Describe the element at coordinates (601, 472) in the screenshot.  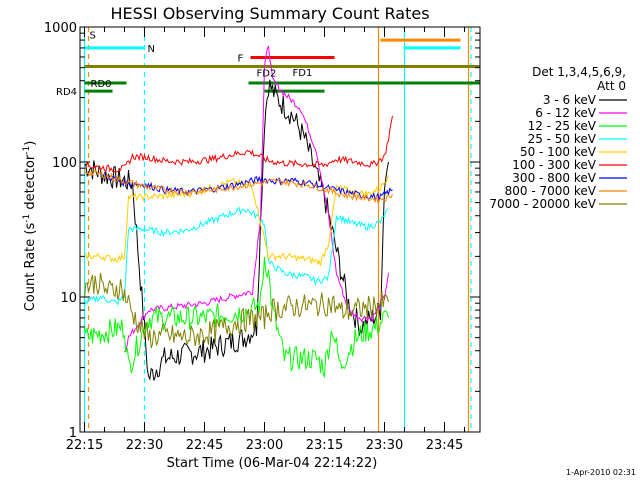
I see `timestamp-footer: 1-Apr-2010 02:31` at that location.